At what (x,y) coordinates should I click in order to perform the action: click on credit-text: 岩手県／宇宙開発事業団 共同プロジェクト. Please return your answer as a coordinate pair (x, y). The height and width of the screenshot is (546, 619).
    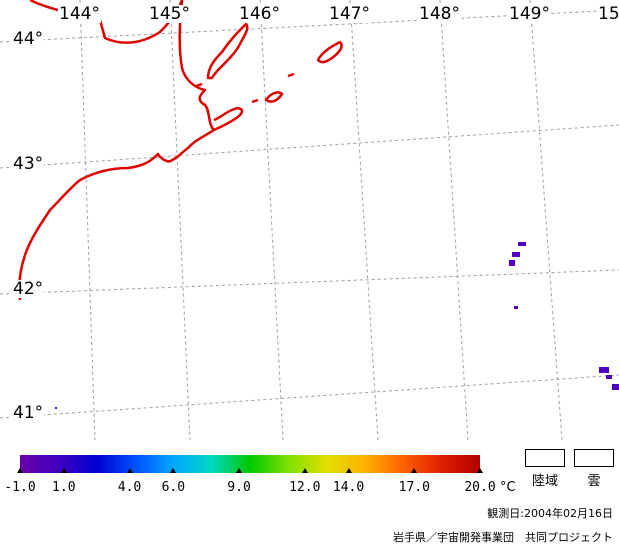
    Looking at the image, I should click on (503, 537).